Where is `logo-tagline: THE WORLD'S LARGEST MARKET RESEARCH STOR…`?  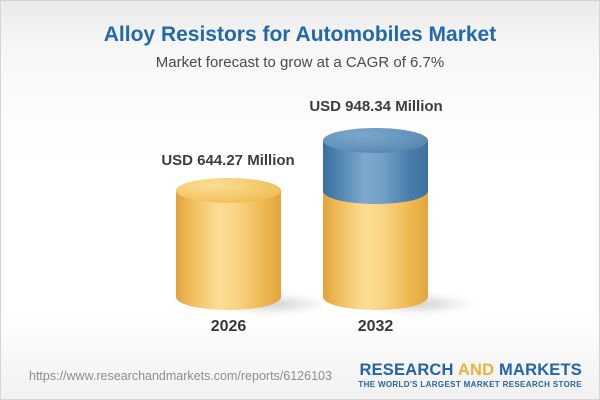
logo-tagline: THE WORLD'S LARGEST MARKET RESEARCH STOR… is located at coordinates (470, 385).